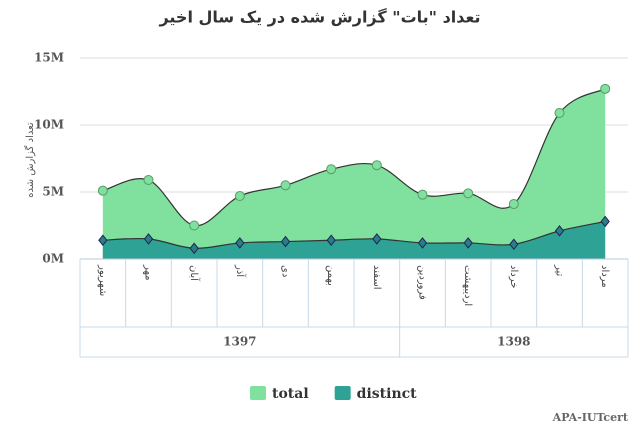 The height and width of the screenshot is (427, 640). What do you see at coordinates (53, 259) in the screenshot?
I see `y-tick-label: 0M` at bounding box center [53, 259].